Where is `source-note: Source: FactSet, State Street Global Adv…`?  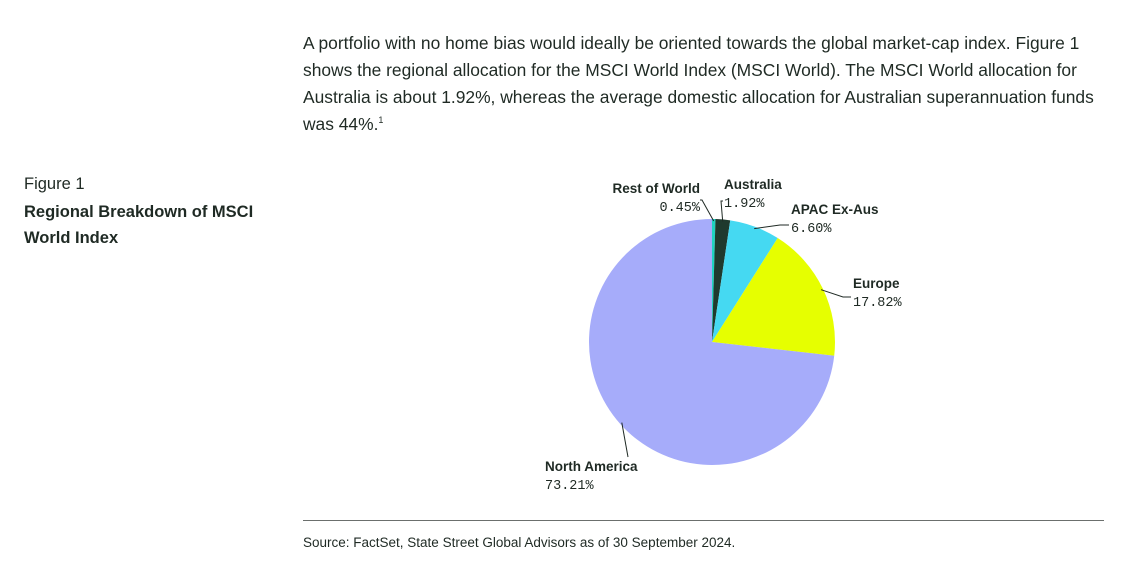
source-note: Source: FactSet, State Street Global Adv… is located at coordinates (519, 542).